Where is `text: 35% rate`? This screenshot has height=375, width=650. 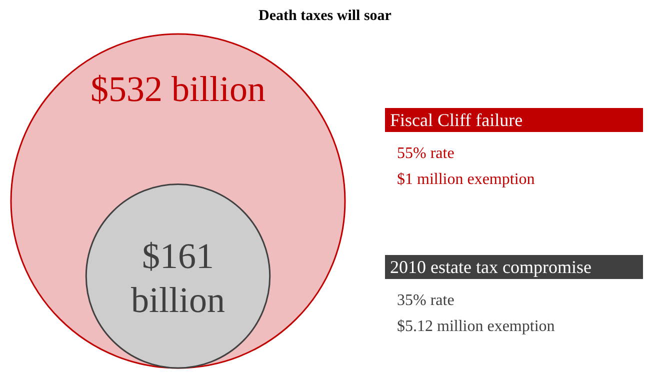
text: 35% rate is located at coordinates (425, 300).